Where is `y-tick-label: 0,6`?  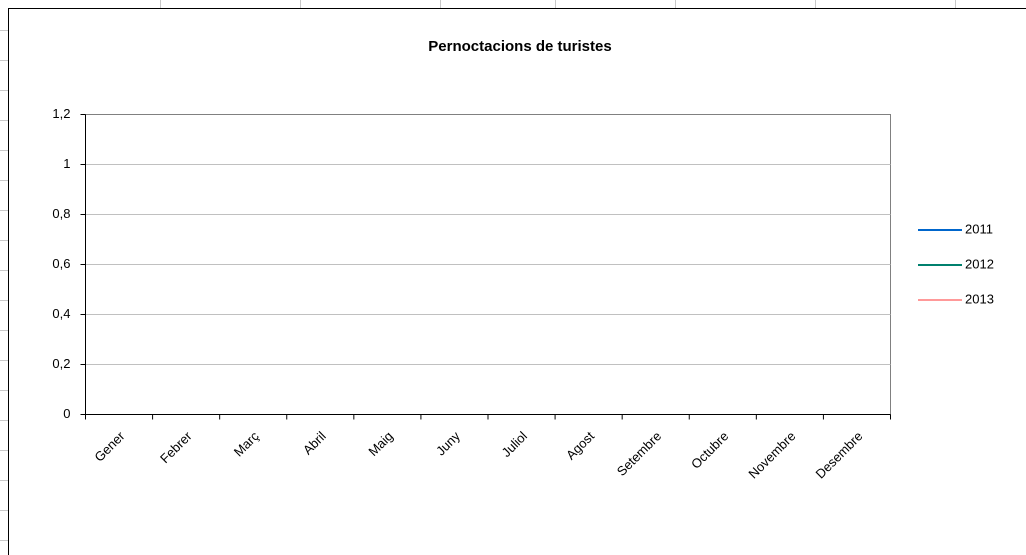
y-tick-label: 0,6 is located at coordinates (61, 263).